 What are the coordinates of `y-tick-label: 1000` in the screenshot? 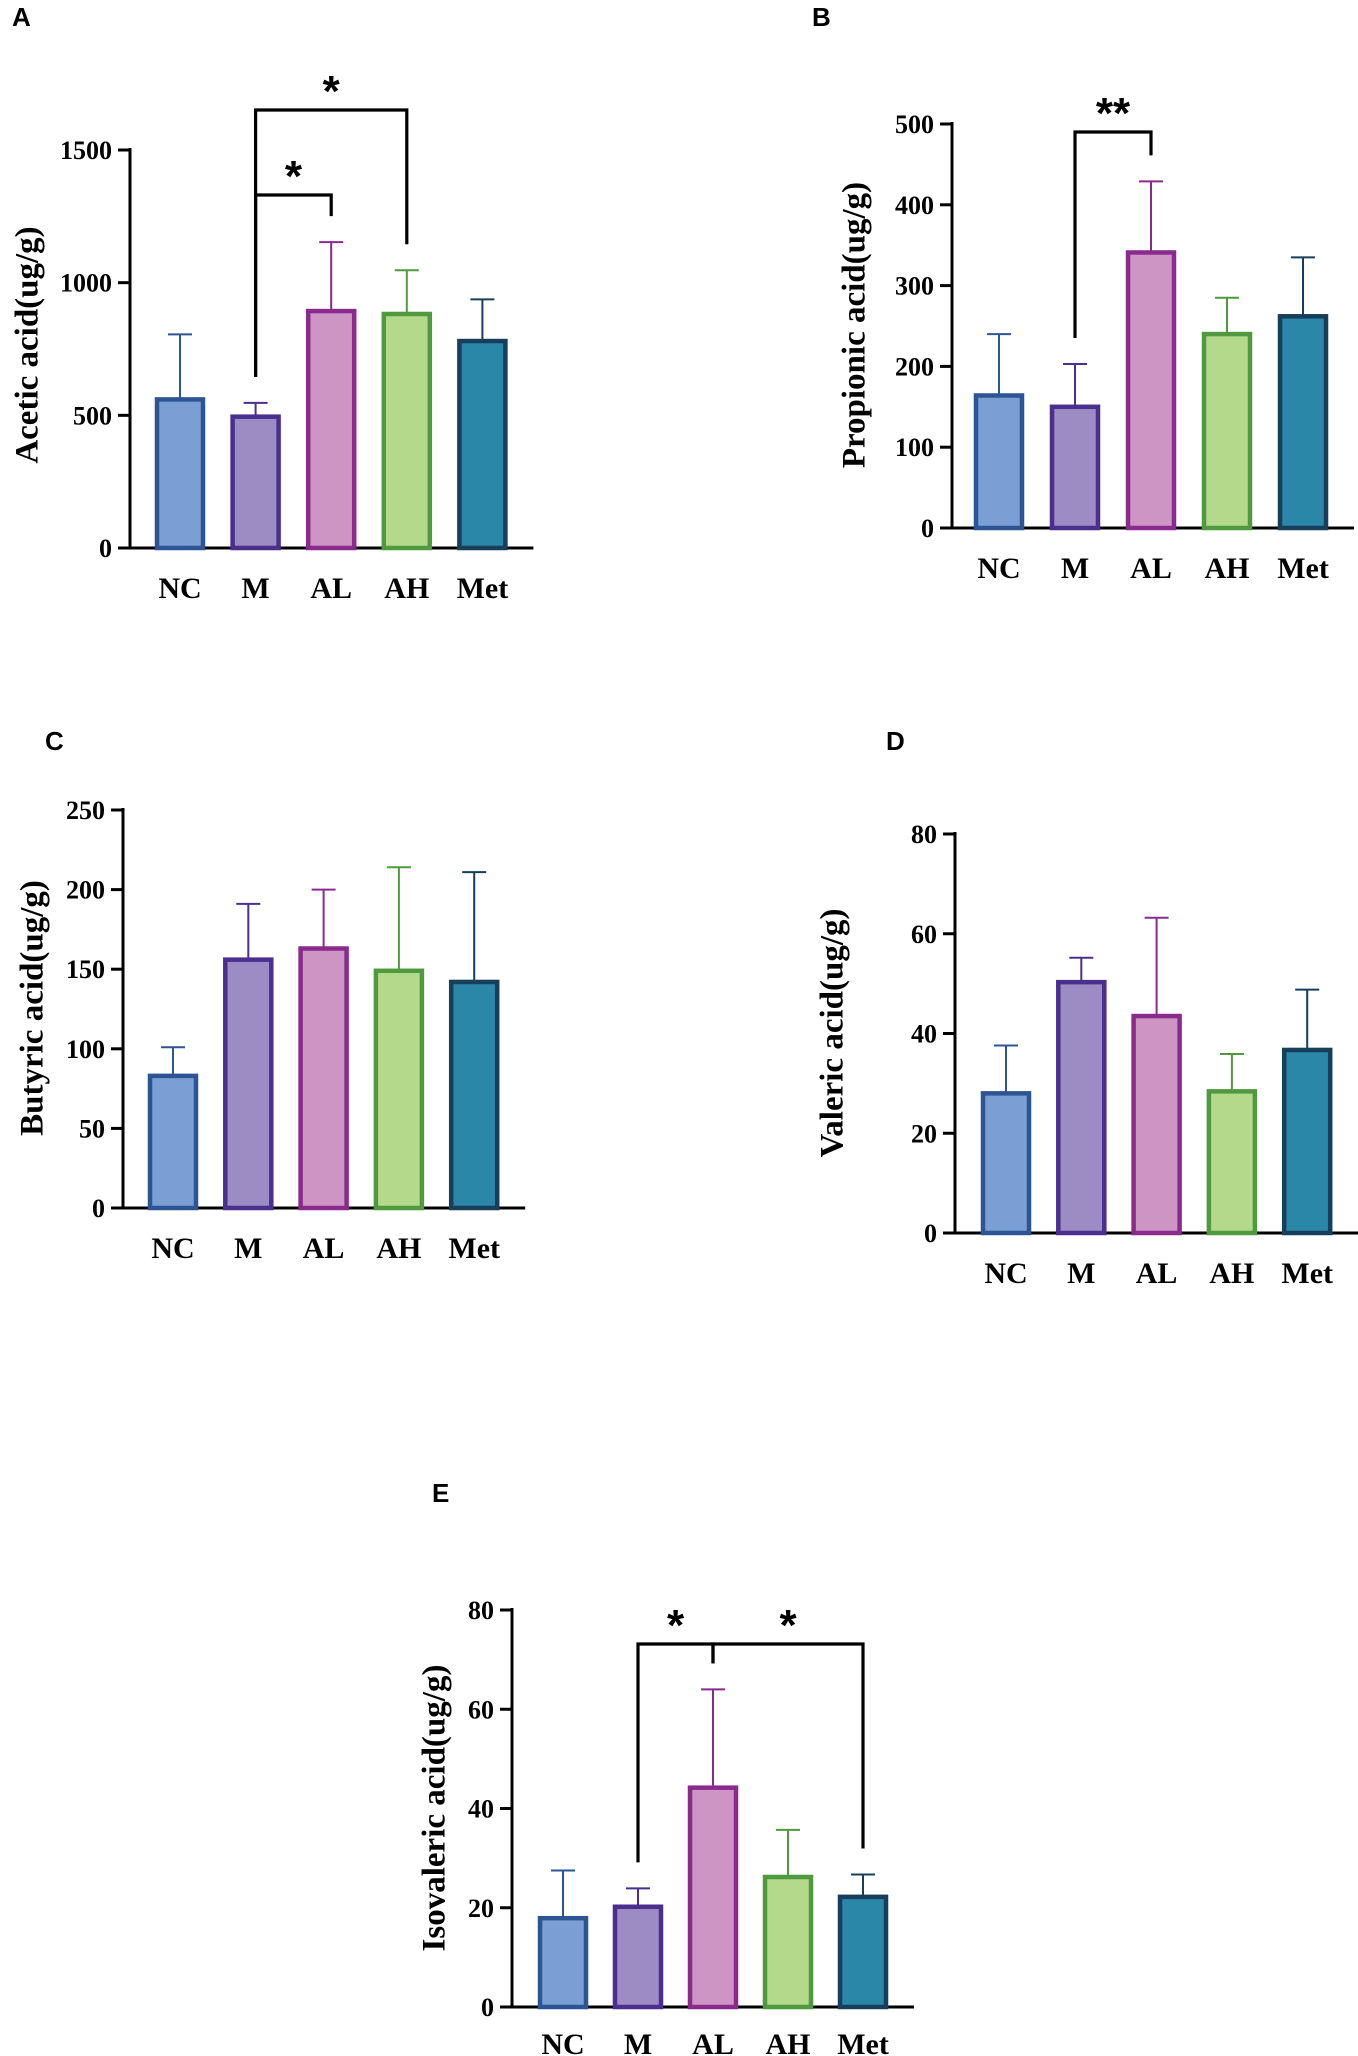 It's located at (86, 283).